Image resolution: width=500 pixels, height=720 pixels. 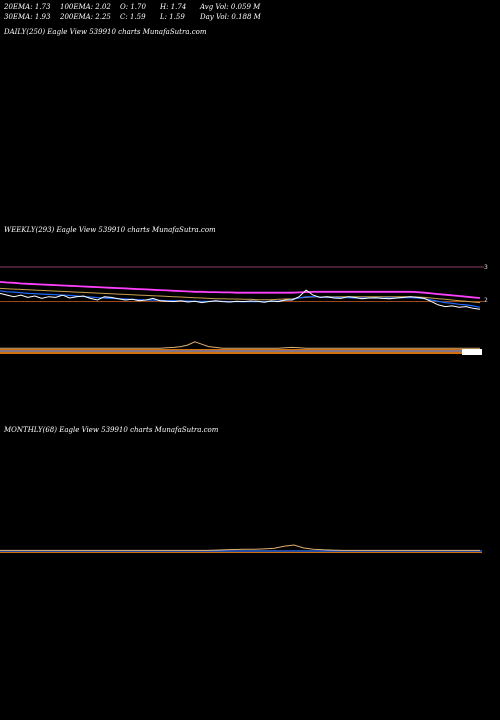 What do you see at coordinates (240, 295) in the screenshot?
I see `weekly-ema-mid-line` at bounding box center [240, 295].